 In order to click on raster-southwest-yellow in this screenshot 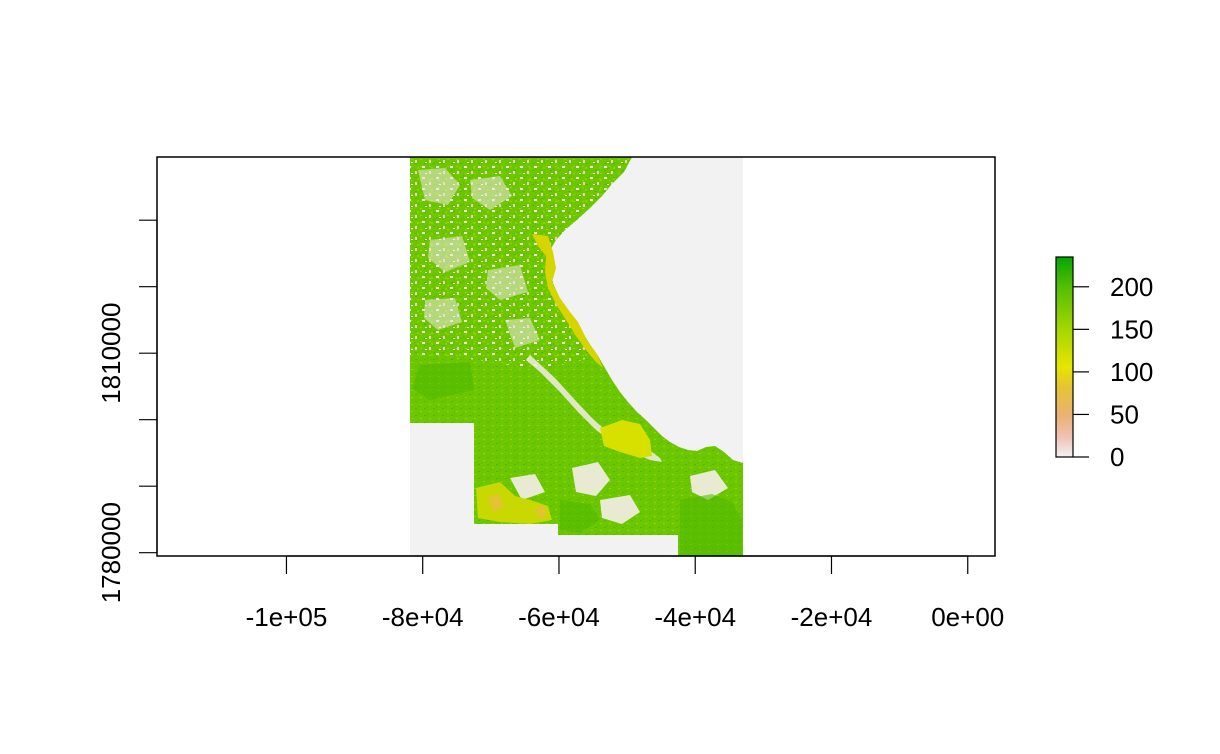, I will do `click(514, 503)`.